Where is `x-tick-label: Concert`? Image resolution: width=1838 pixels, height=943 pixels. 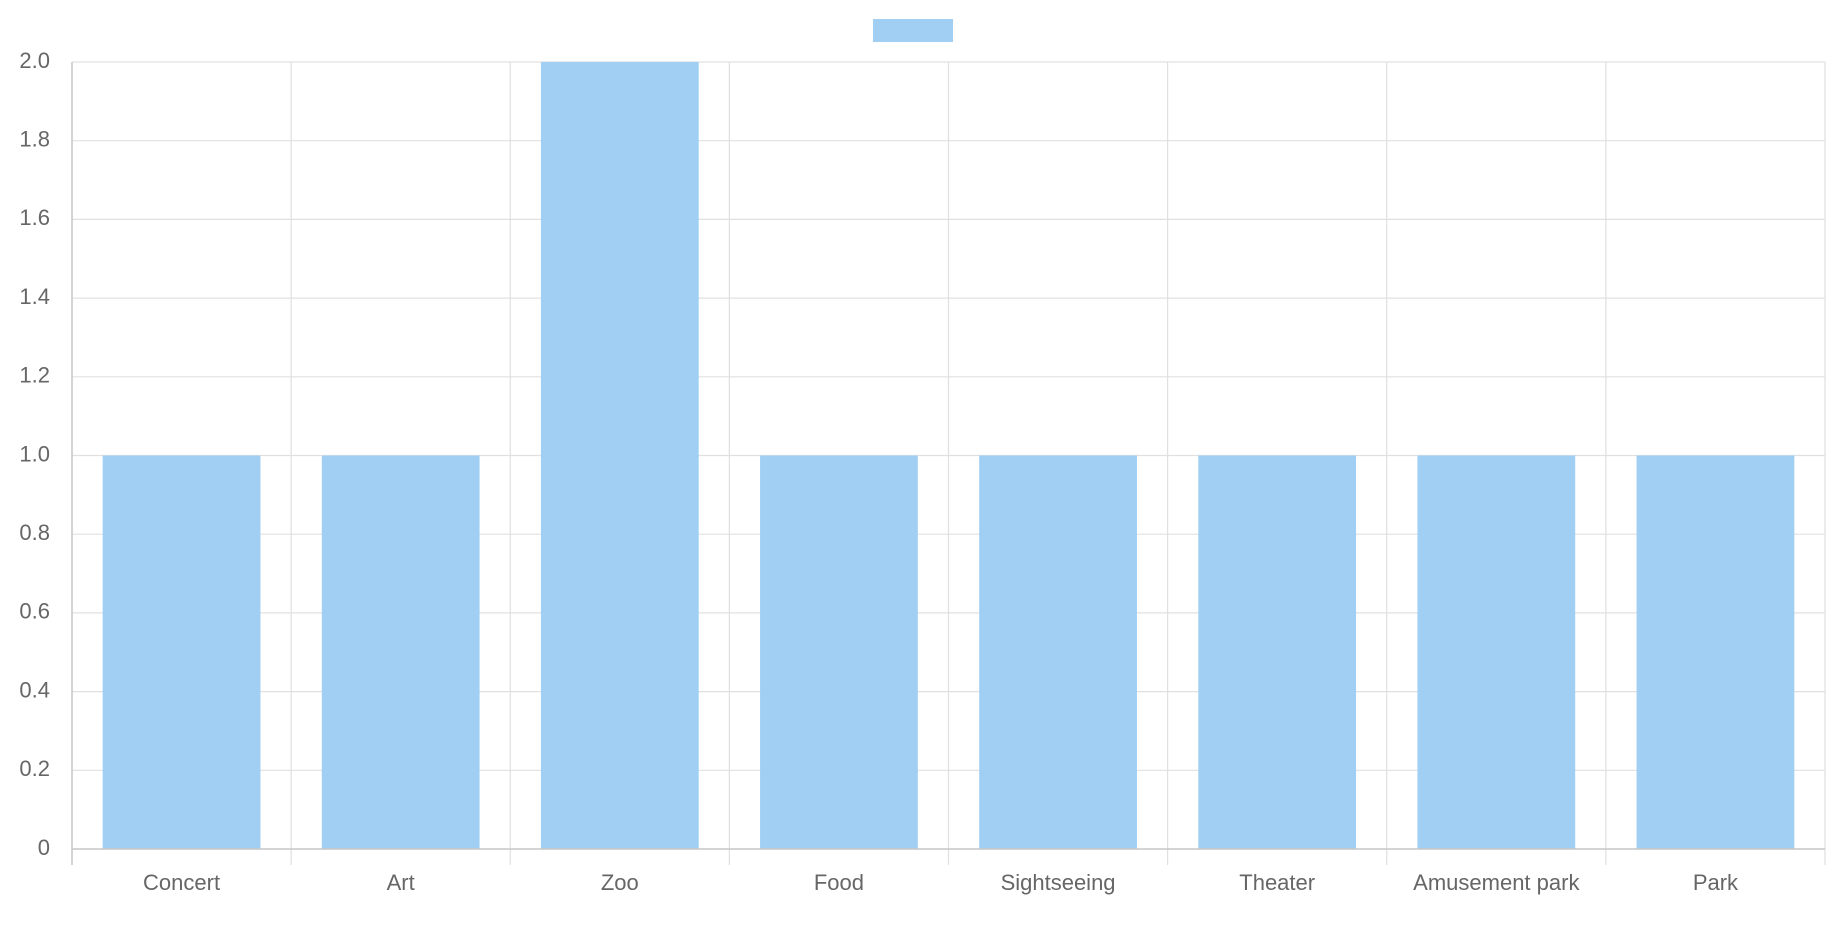
x-tick-label: Concert is located at coordinates (181, 882).